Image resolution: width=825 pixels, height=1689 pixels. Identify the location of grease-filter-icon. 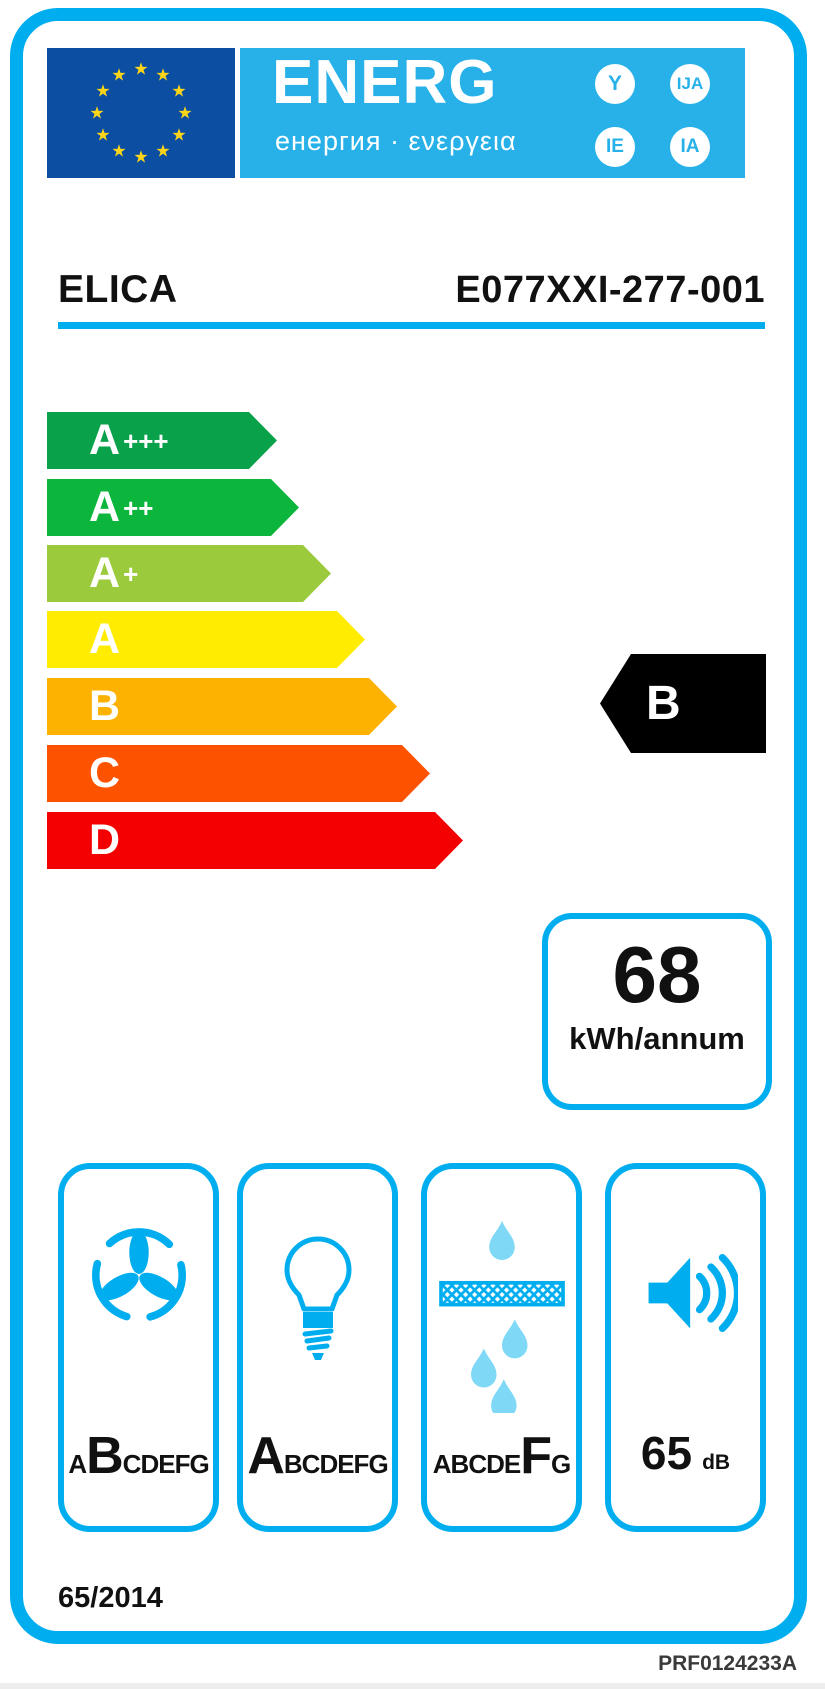
(501, 1316).